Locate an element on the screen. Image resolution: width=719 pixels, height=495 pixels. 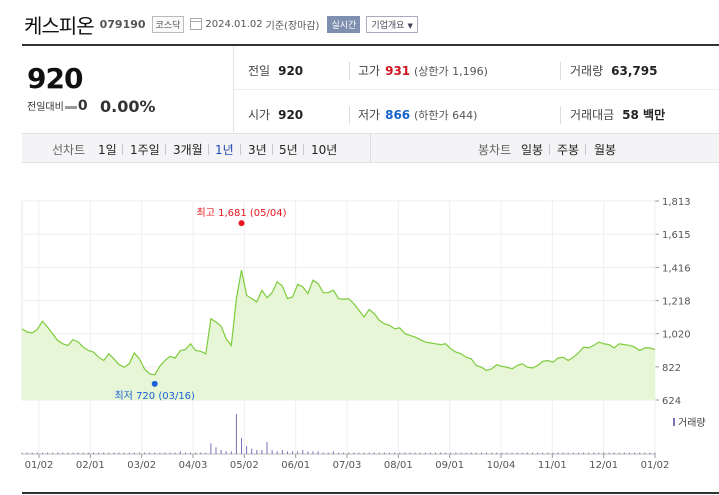
company-info-dropdown: 기업개요 ▼ is located at coordinates (392, 24).